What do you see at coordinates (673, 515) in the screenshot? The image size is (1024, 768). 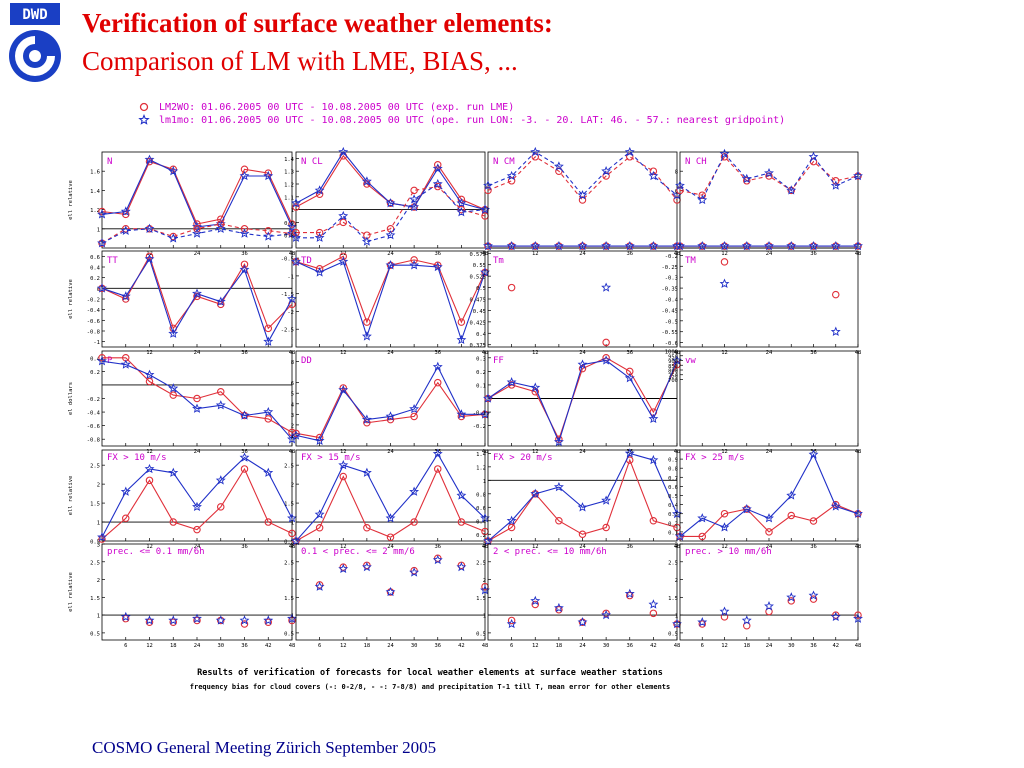 I see `y-tick-label: 0.3` at bounding box center [673, 515].